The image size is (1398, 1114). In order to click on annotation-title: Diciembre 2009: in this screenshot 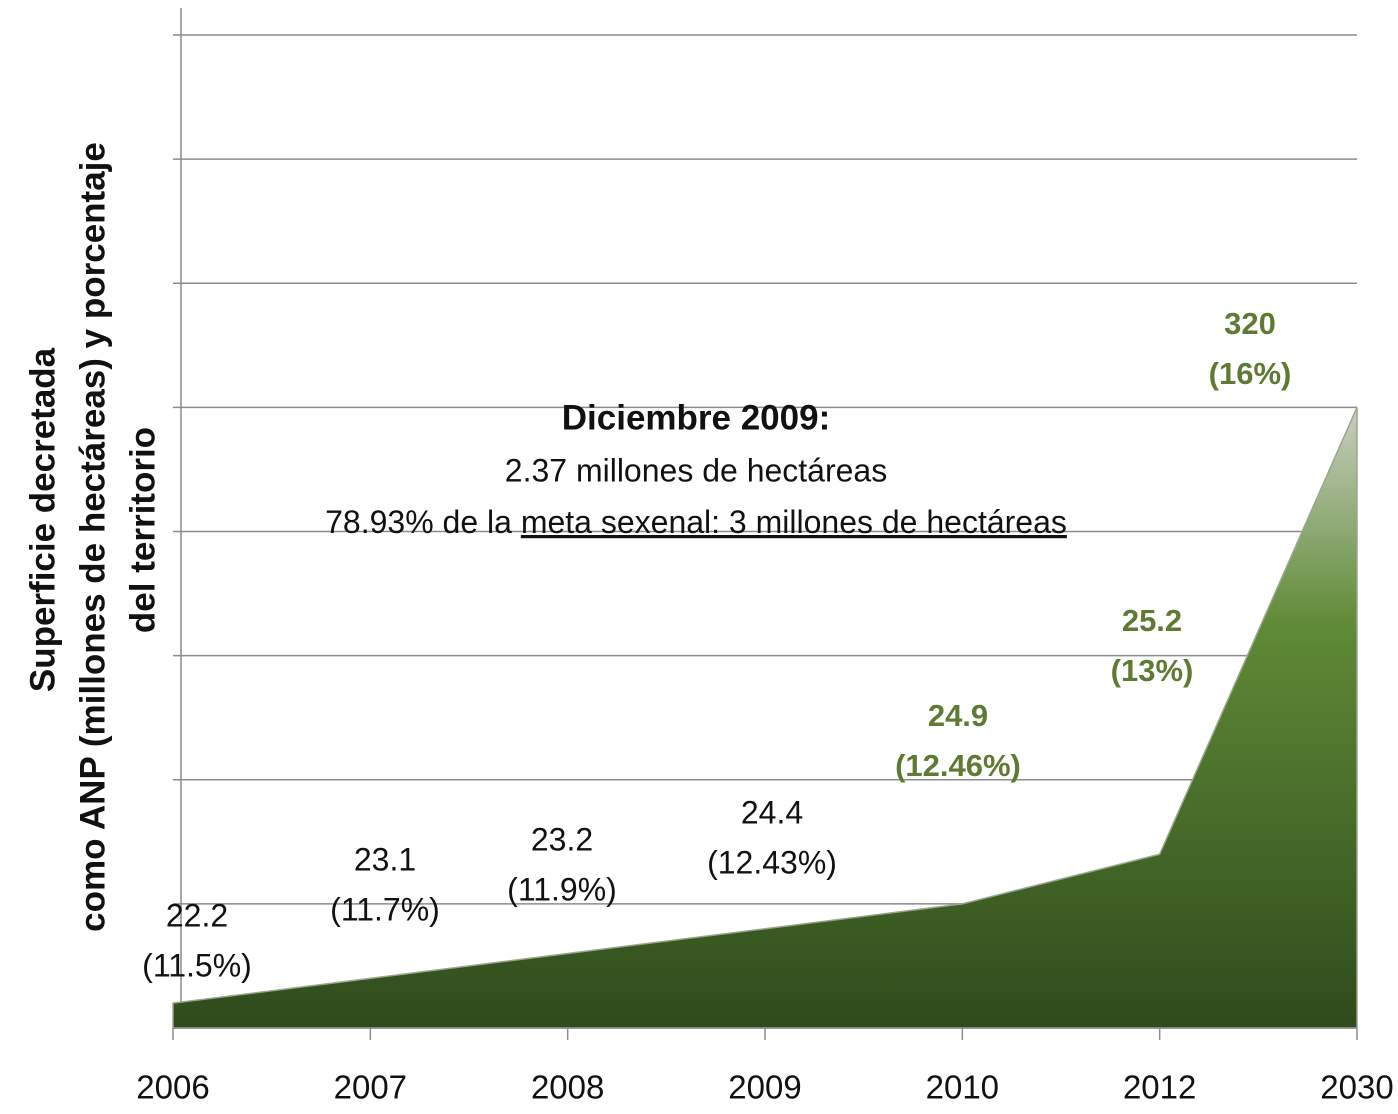, I will do `click(696, 417)`.